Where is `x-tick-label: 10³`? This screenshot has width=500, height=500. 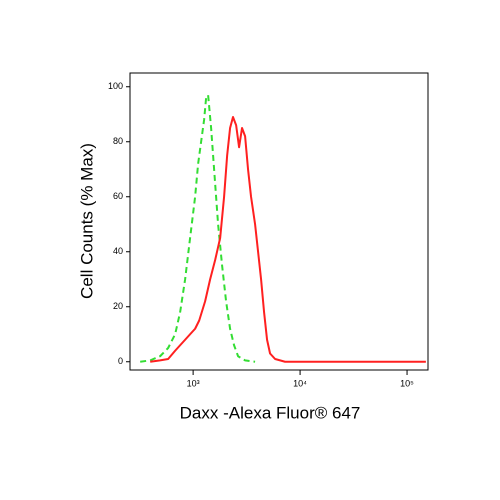
x-tick-label: 10³ is located at coordinates (193, 383).